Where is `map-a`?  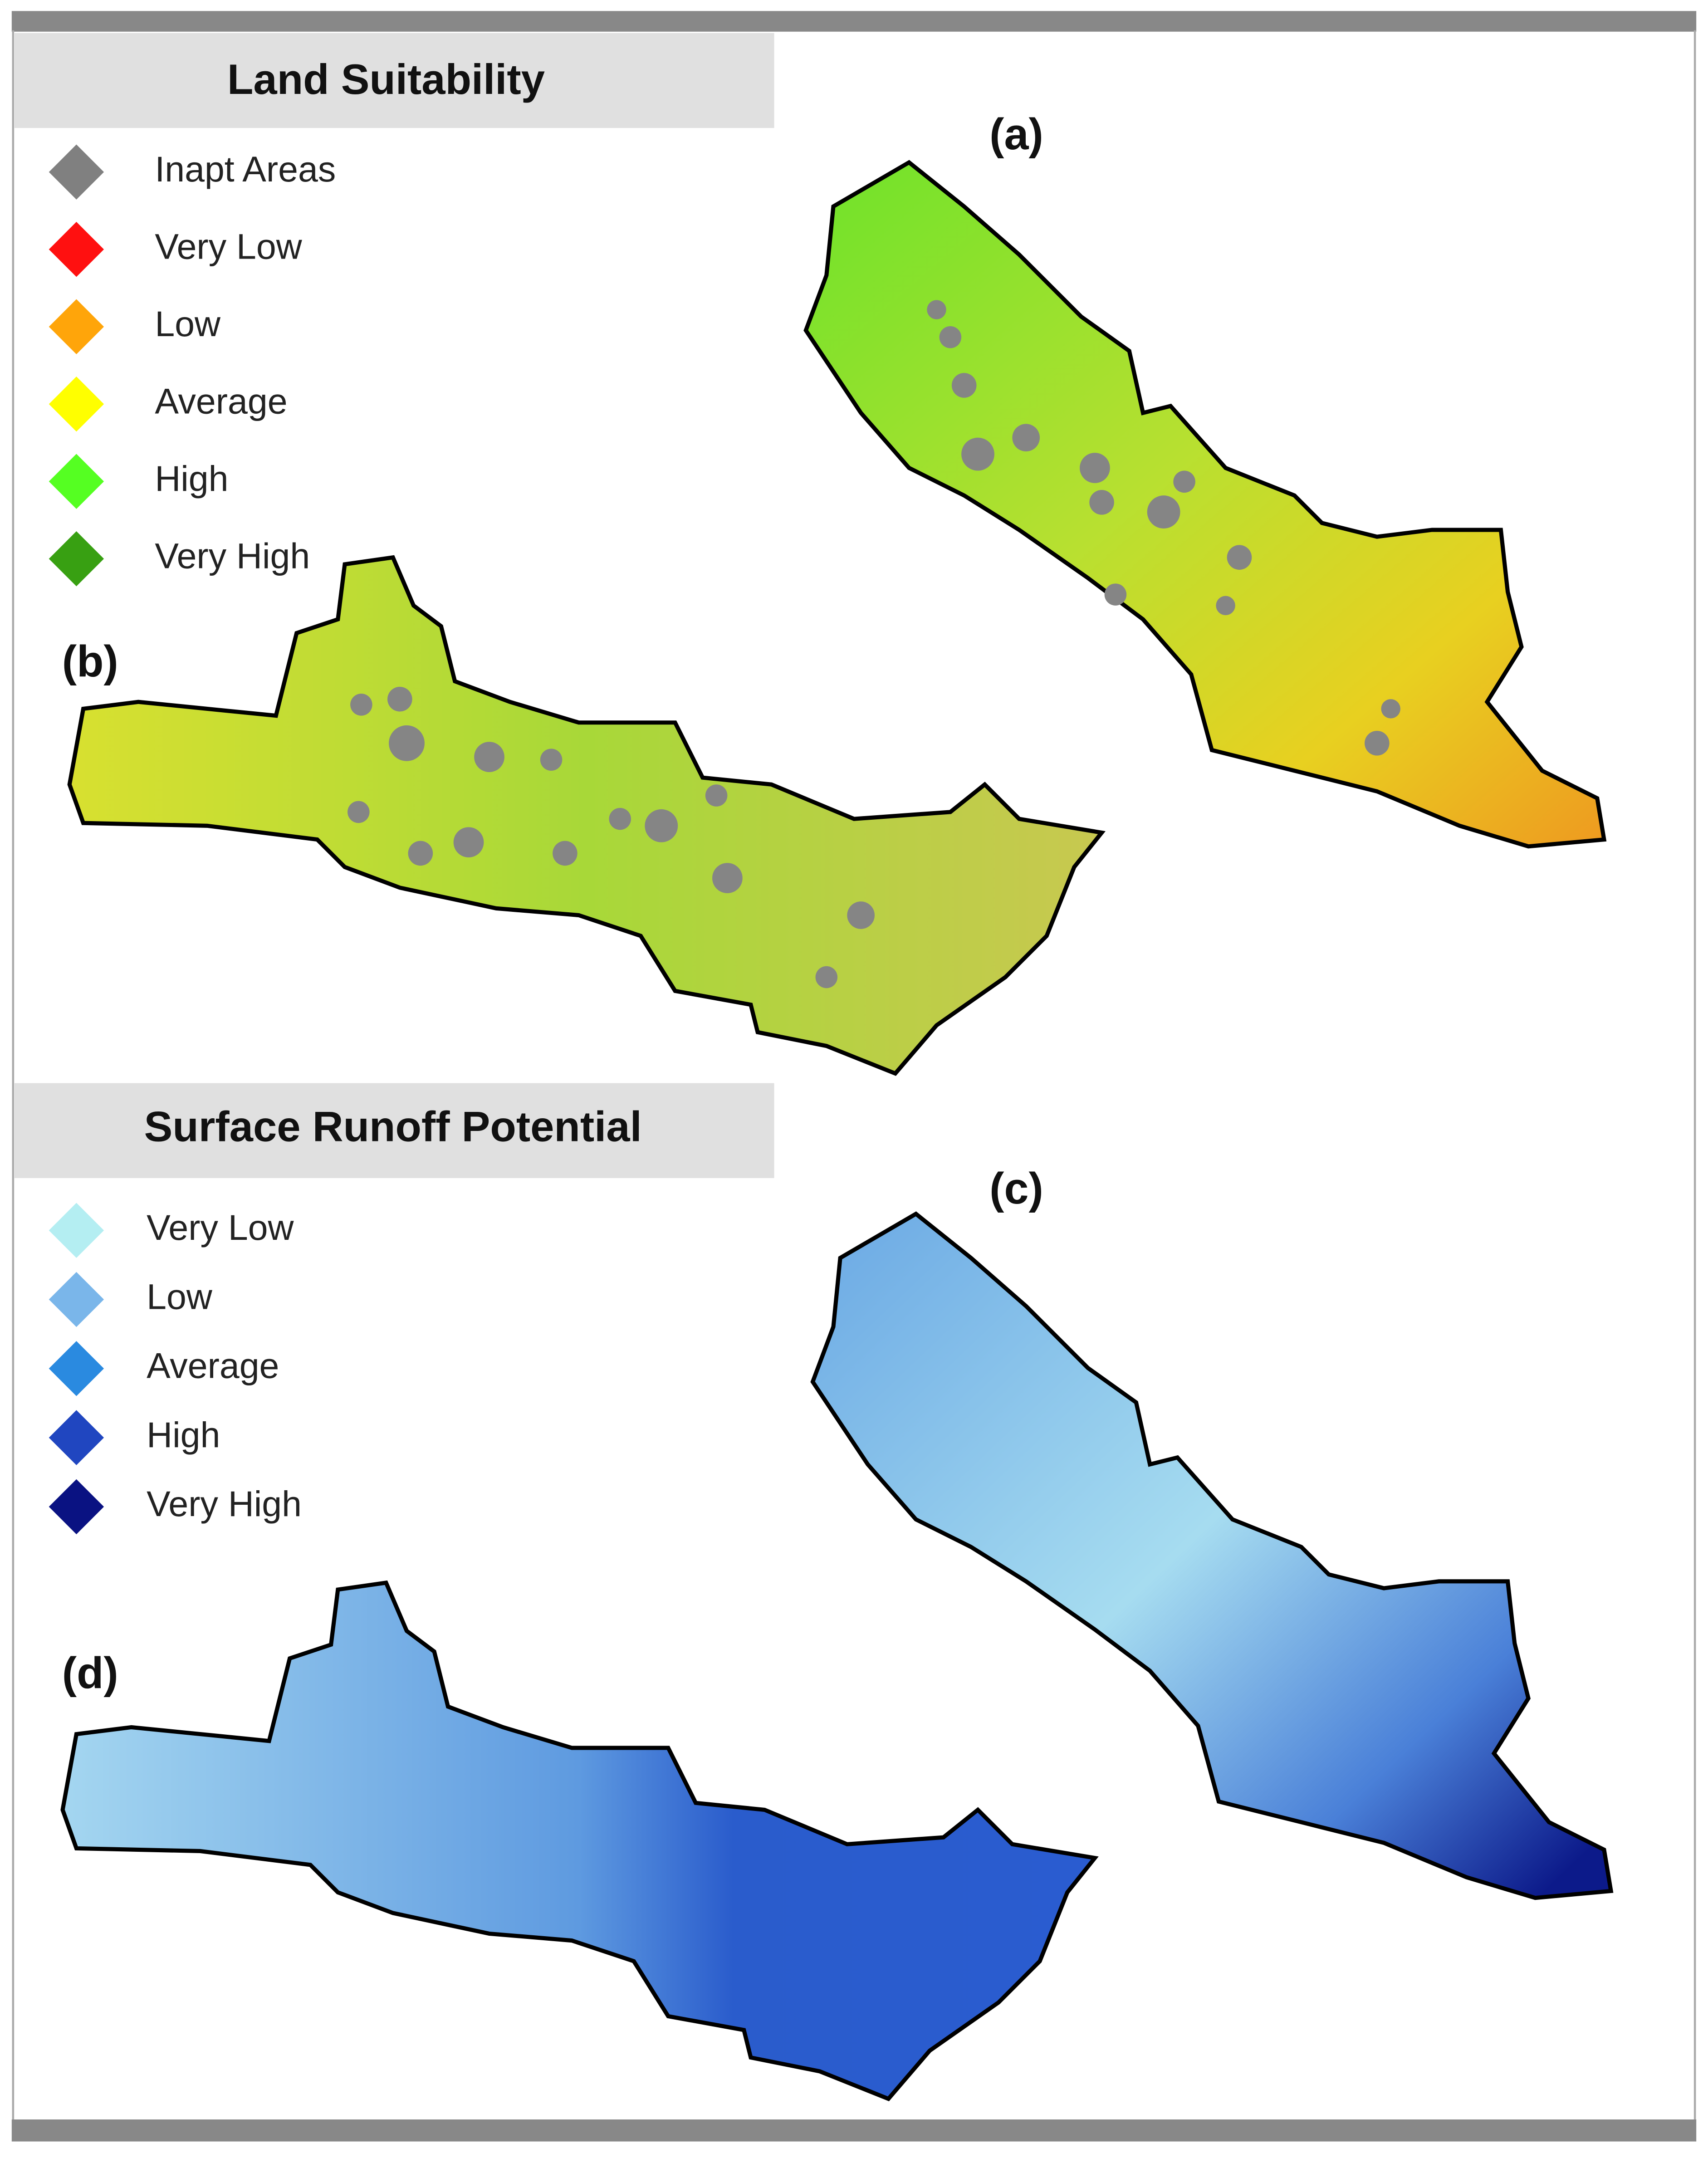 map-a is located at coordinates (1205, 504).